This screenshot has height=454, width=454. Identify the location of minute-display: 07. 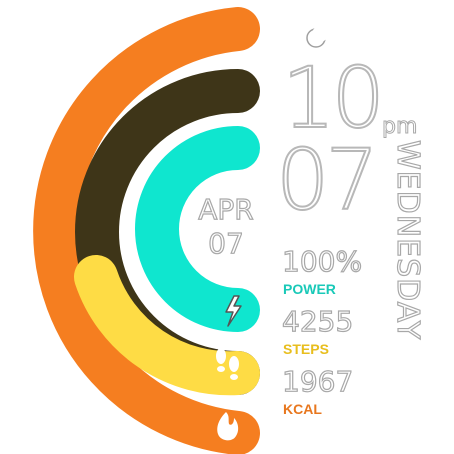
(327, 180).